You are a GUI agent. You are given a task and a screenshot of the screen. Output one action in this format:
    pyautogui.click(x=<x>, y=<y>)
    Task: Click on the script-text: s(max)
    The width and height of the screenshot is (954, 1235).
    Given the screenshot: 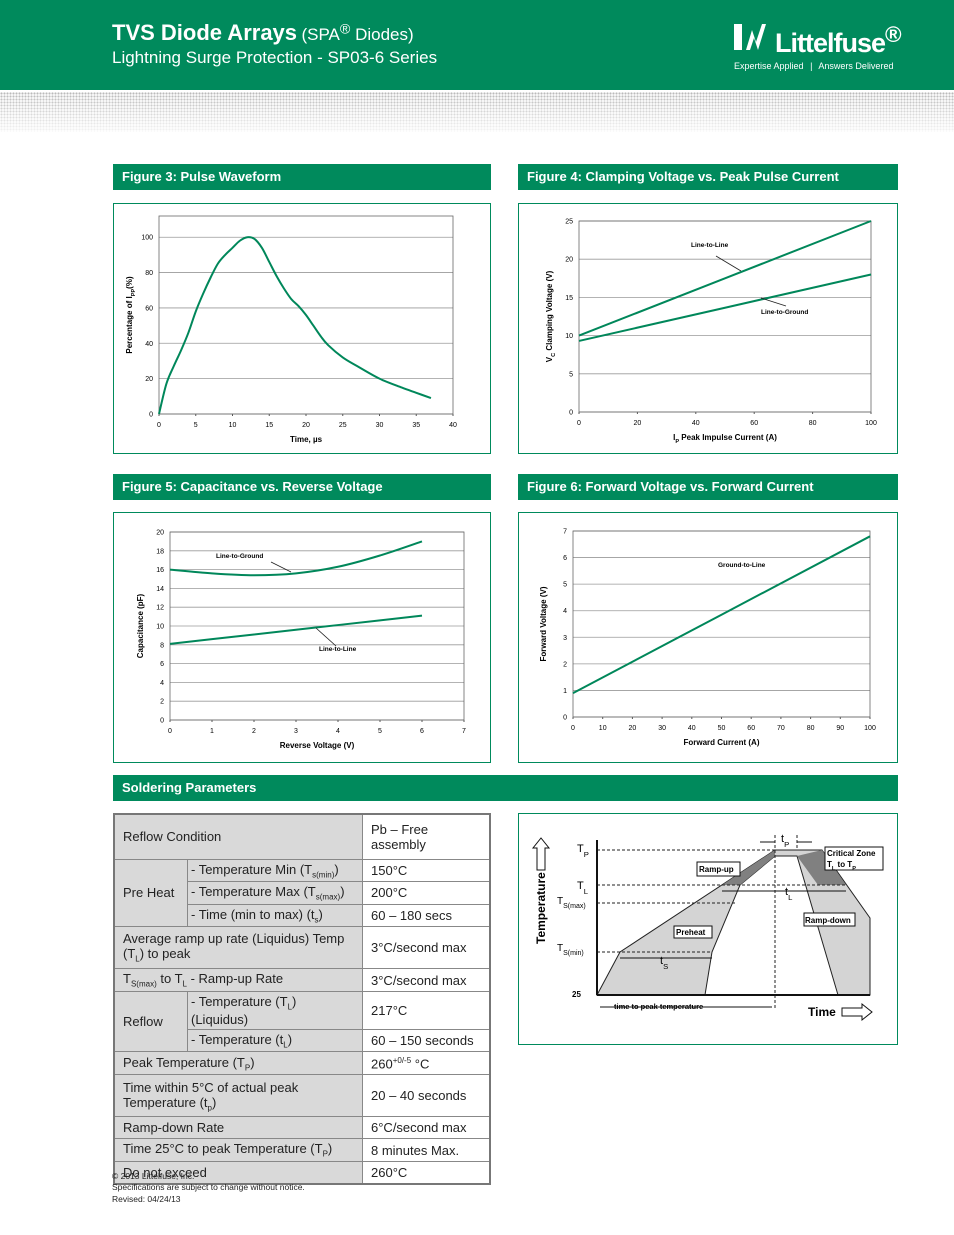 What is the action you would take?
    pyautogui.click(x=328, y=897)
    